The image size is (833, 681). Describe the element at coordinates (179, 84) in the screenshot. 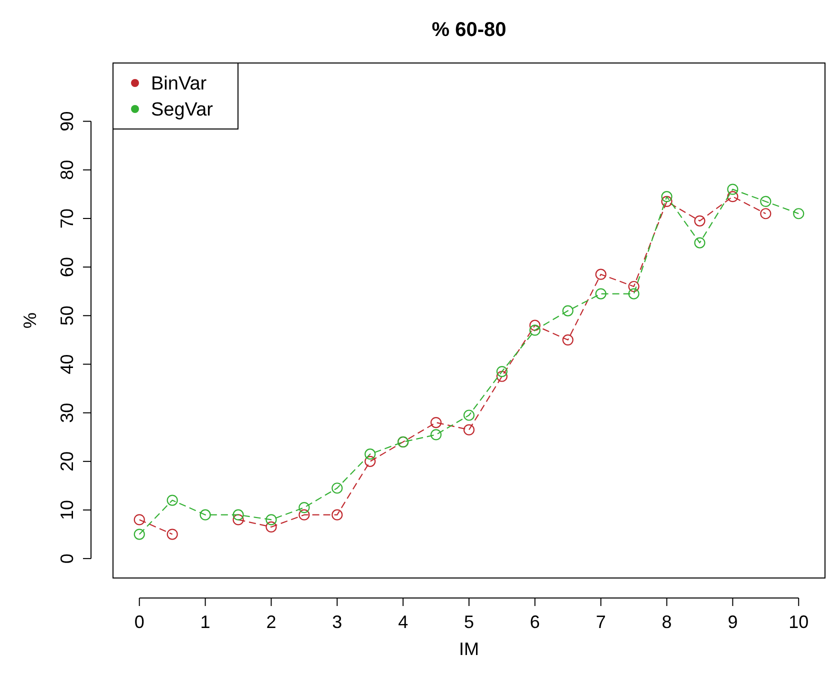

I see `legend-label: BinVar` at that location.